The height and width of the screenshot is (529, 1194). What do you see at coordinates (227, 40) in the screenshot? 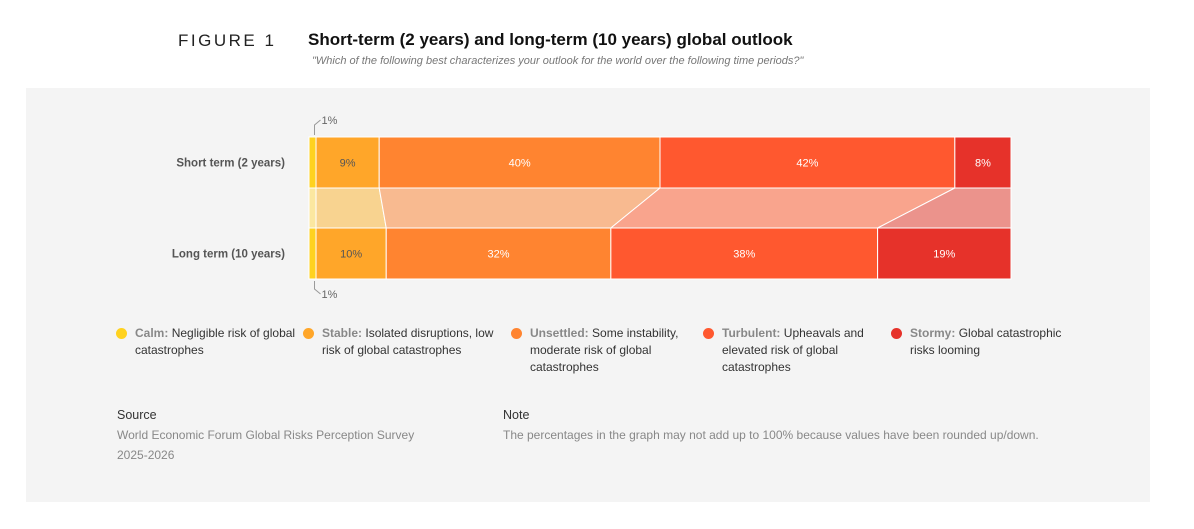
I see `figure-number: FIGURE 1` at bounding box center [227, 40].